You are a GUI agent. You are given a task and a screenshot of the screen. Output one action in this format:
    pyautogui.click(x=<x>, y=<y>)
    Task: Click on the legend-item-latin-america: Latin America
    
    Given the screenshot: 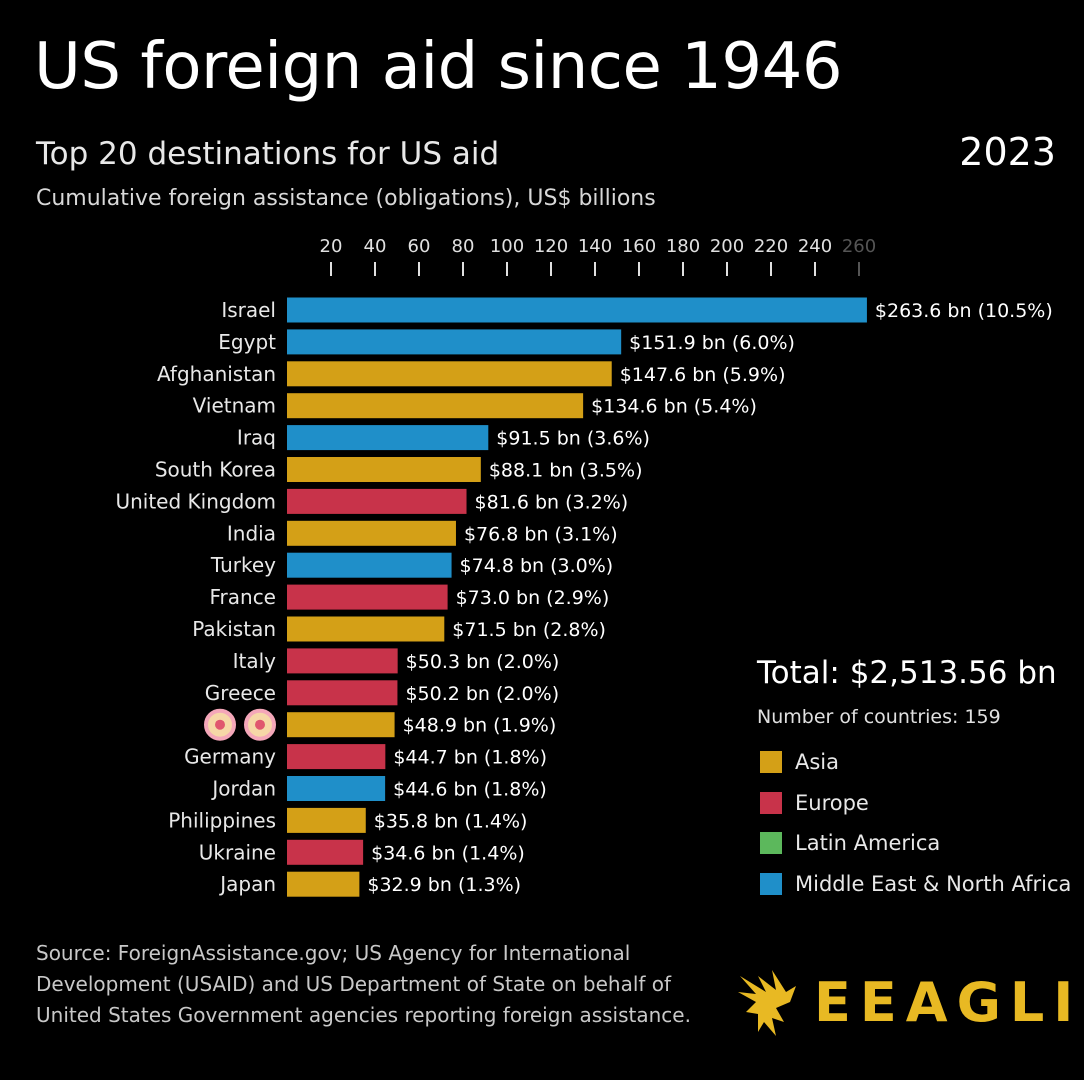 What is the action you would take?
    pyautogui.click(x=915, y=843)
    